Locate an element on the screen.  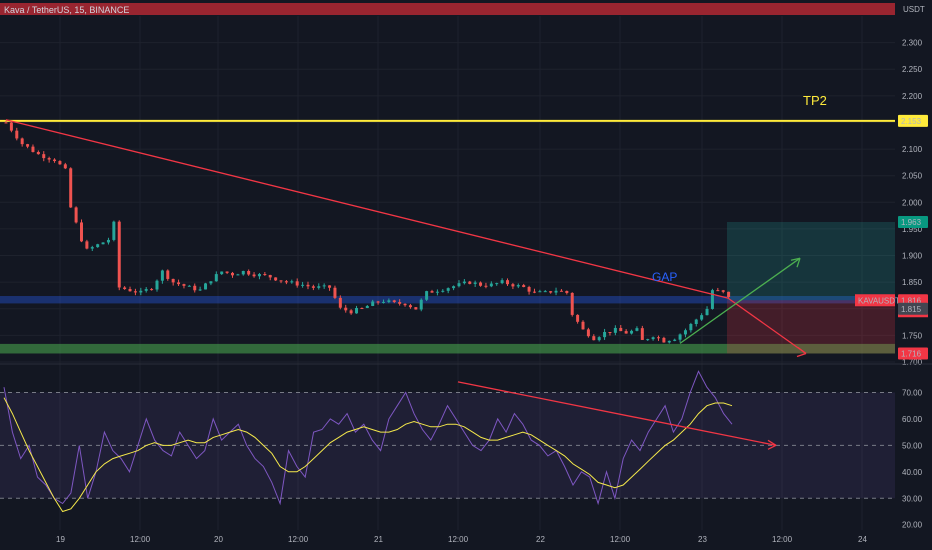
price-tick-label: 1.950 is located at coordinates (912, 229).